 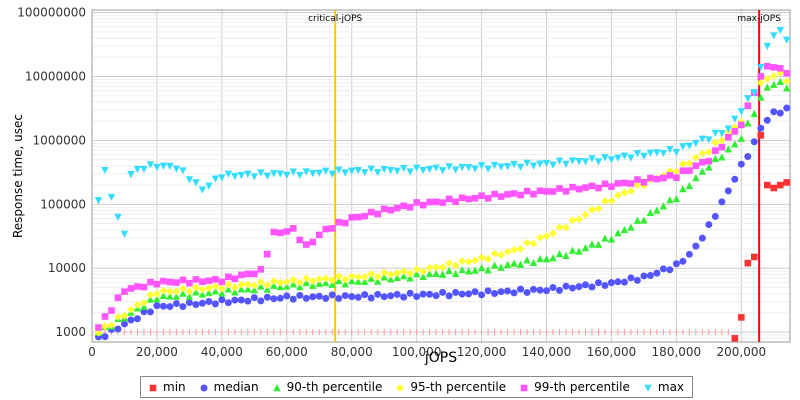 I want to click on y-tick-label: 100000, so click(x=63, y=204).